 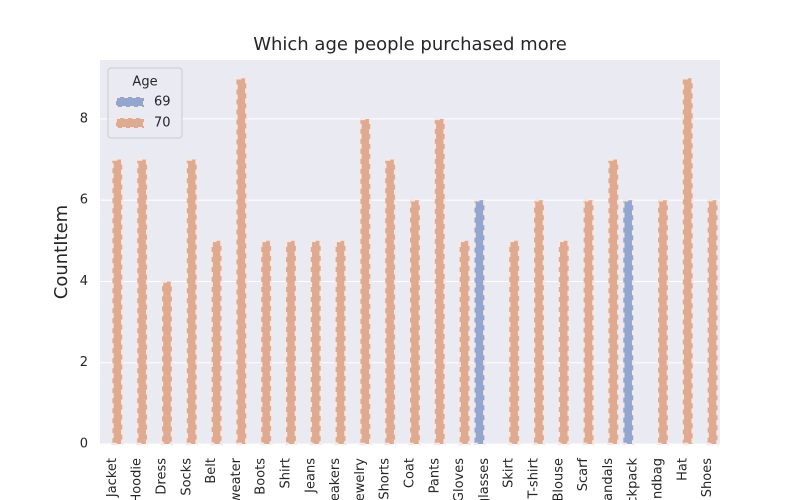 I want to click on x-tick-label: Handbag, so click(x=658, y=479).